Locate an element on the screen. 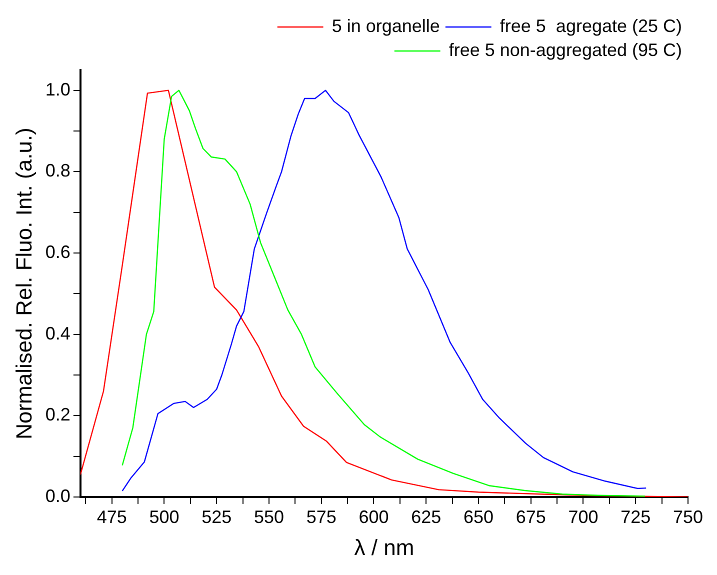 The image size is (717, 575). x-axis-title: λ / nm is located at coordinates (384, 547).